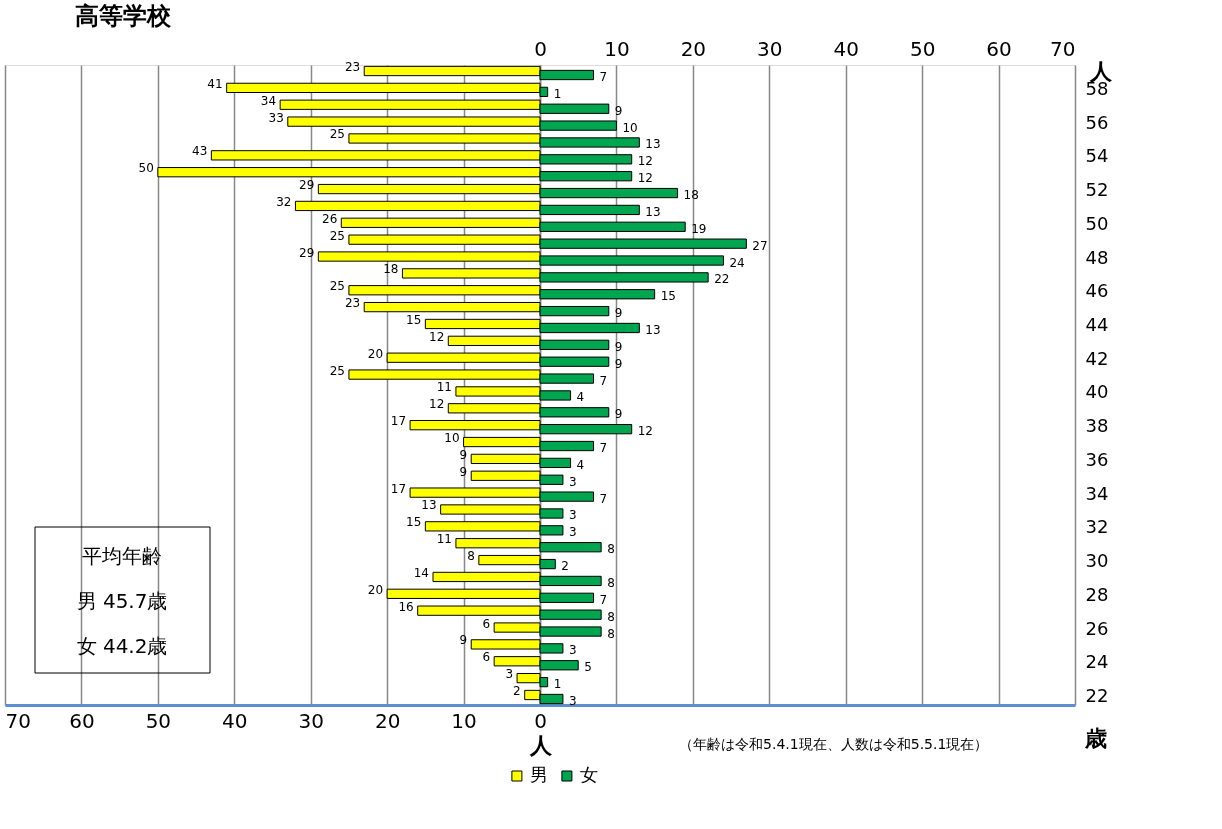 This screenshot has height=829, width=1222. What do you see at coordinates (1097, 459) in the screenshot?
I see `y-tick-label: 36` at bounding box center [1097, 459].